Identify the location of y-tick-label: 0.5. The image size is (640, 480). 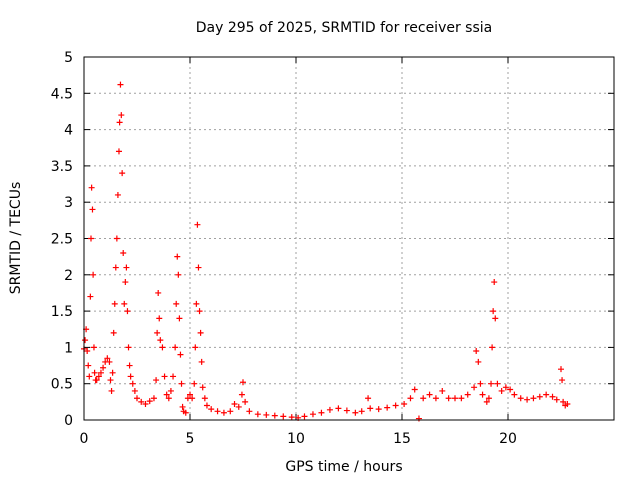
(62, 385).